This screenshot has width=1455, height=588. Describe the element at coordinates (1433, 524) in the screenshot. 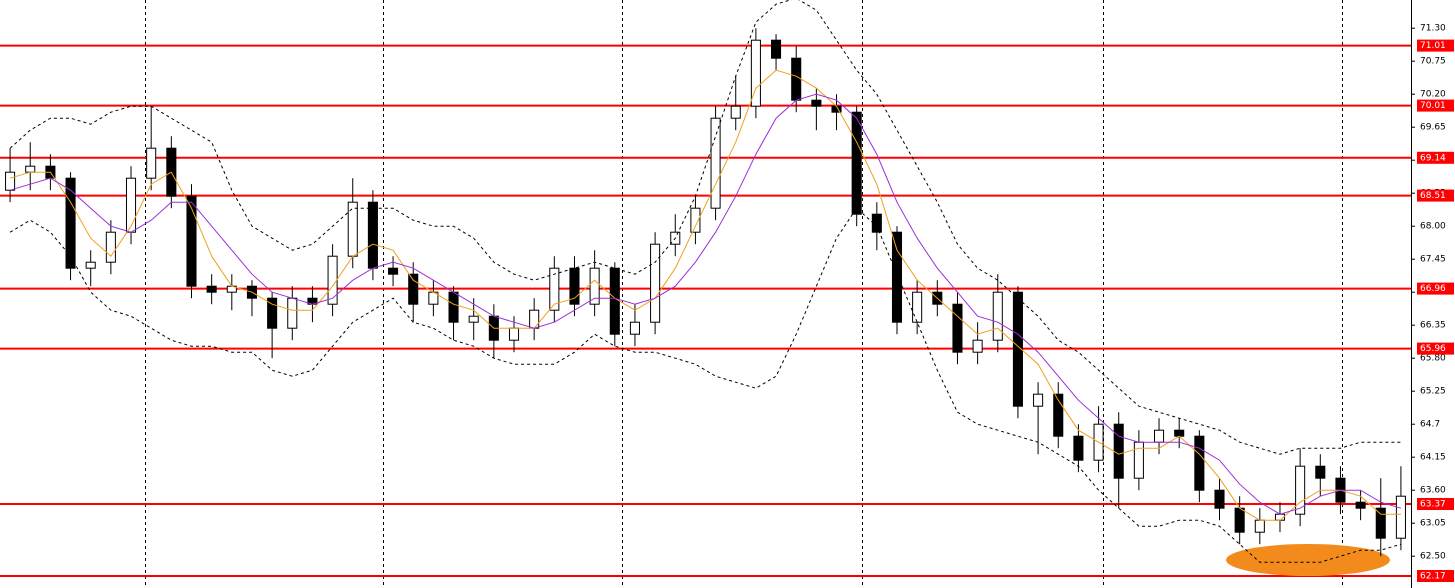

I see `y-tick-label: 63.05` at that location.